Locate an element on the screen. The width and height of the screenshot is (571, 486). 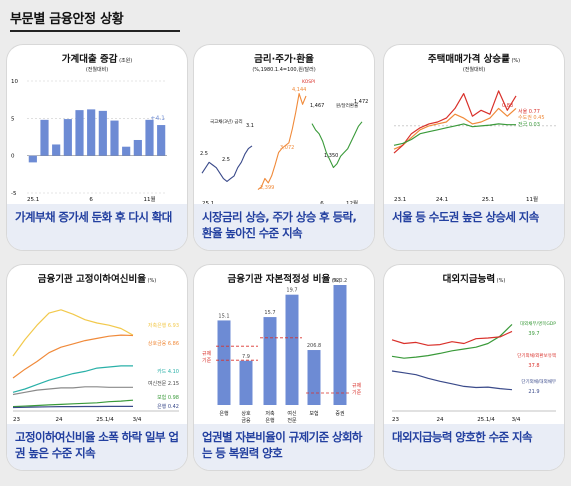
data-label-kospi-end: 4,144 is located at coordinates (299, 90).